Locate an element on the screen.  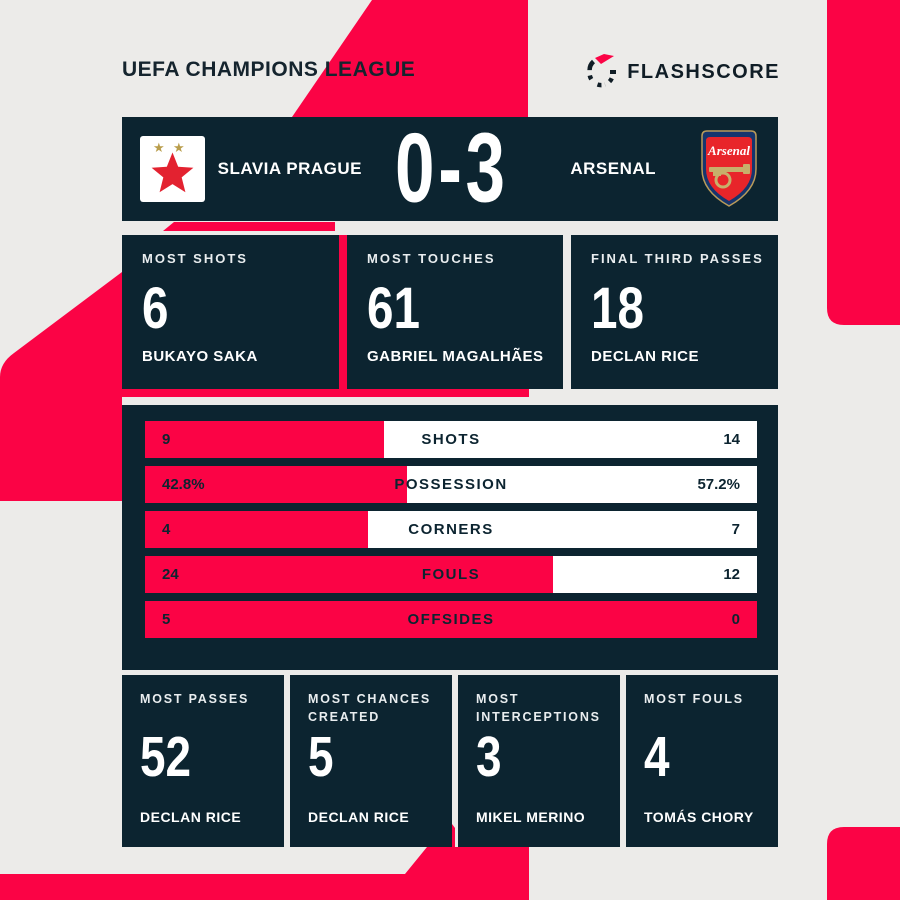
right-edge-bar is located at coordinates (863, 162).